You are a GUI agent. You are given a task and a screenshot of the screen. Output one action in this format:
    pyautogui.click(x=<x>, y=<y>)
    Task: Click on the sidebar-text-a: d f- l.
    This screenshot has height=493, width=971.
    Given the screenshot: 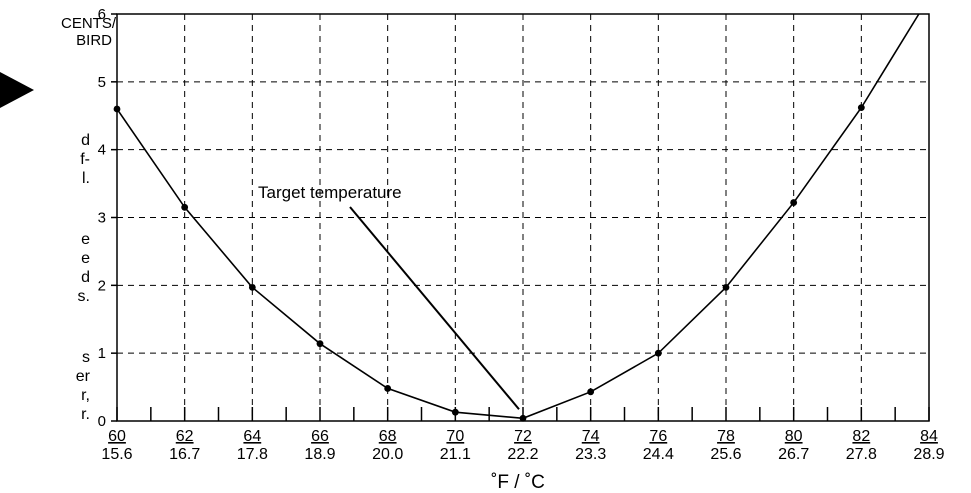 What is the action you would take?
    pyautogui.click(x=85, y=159)
    